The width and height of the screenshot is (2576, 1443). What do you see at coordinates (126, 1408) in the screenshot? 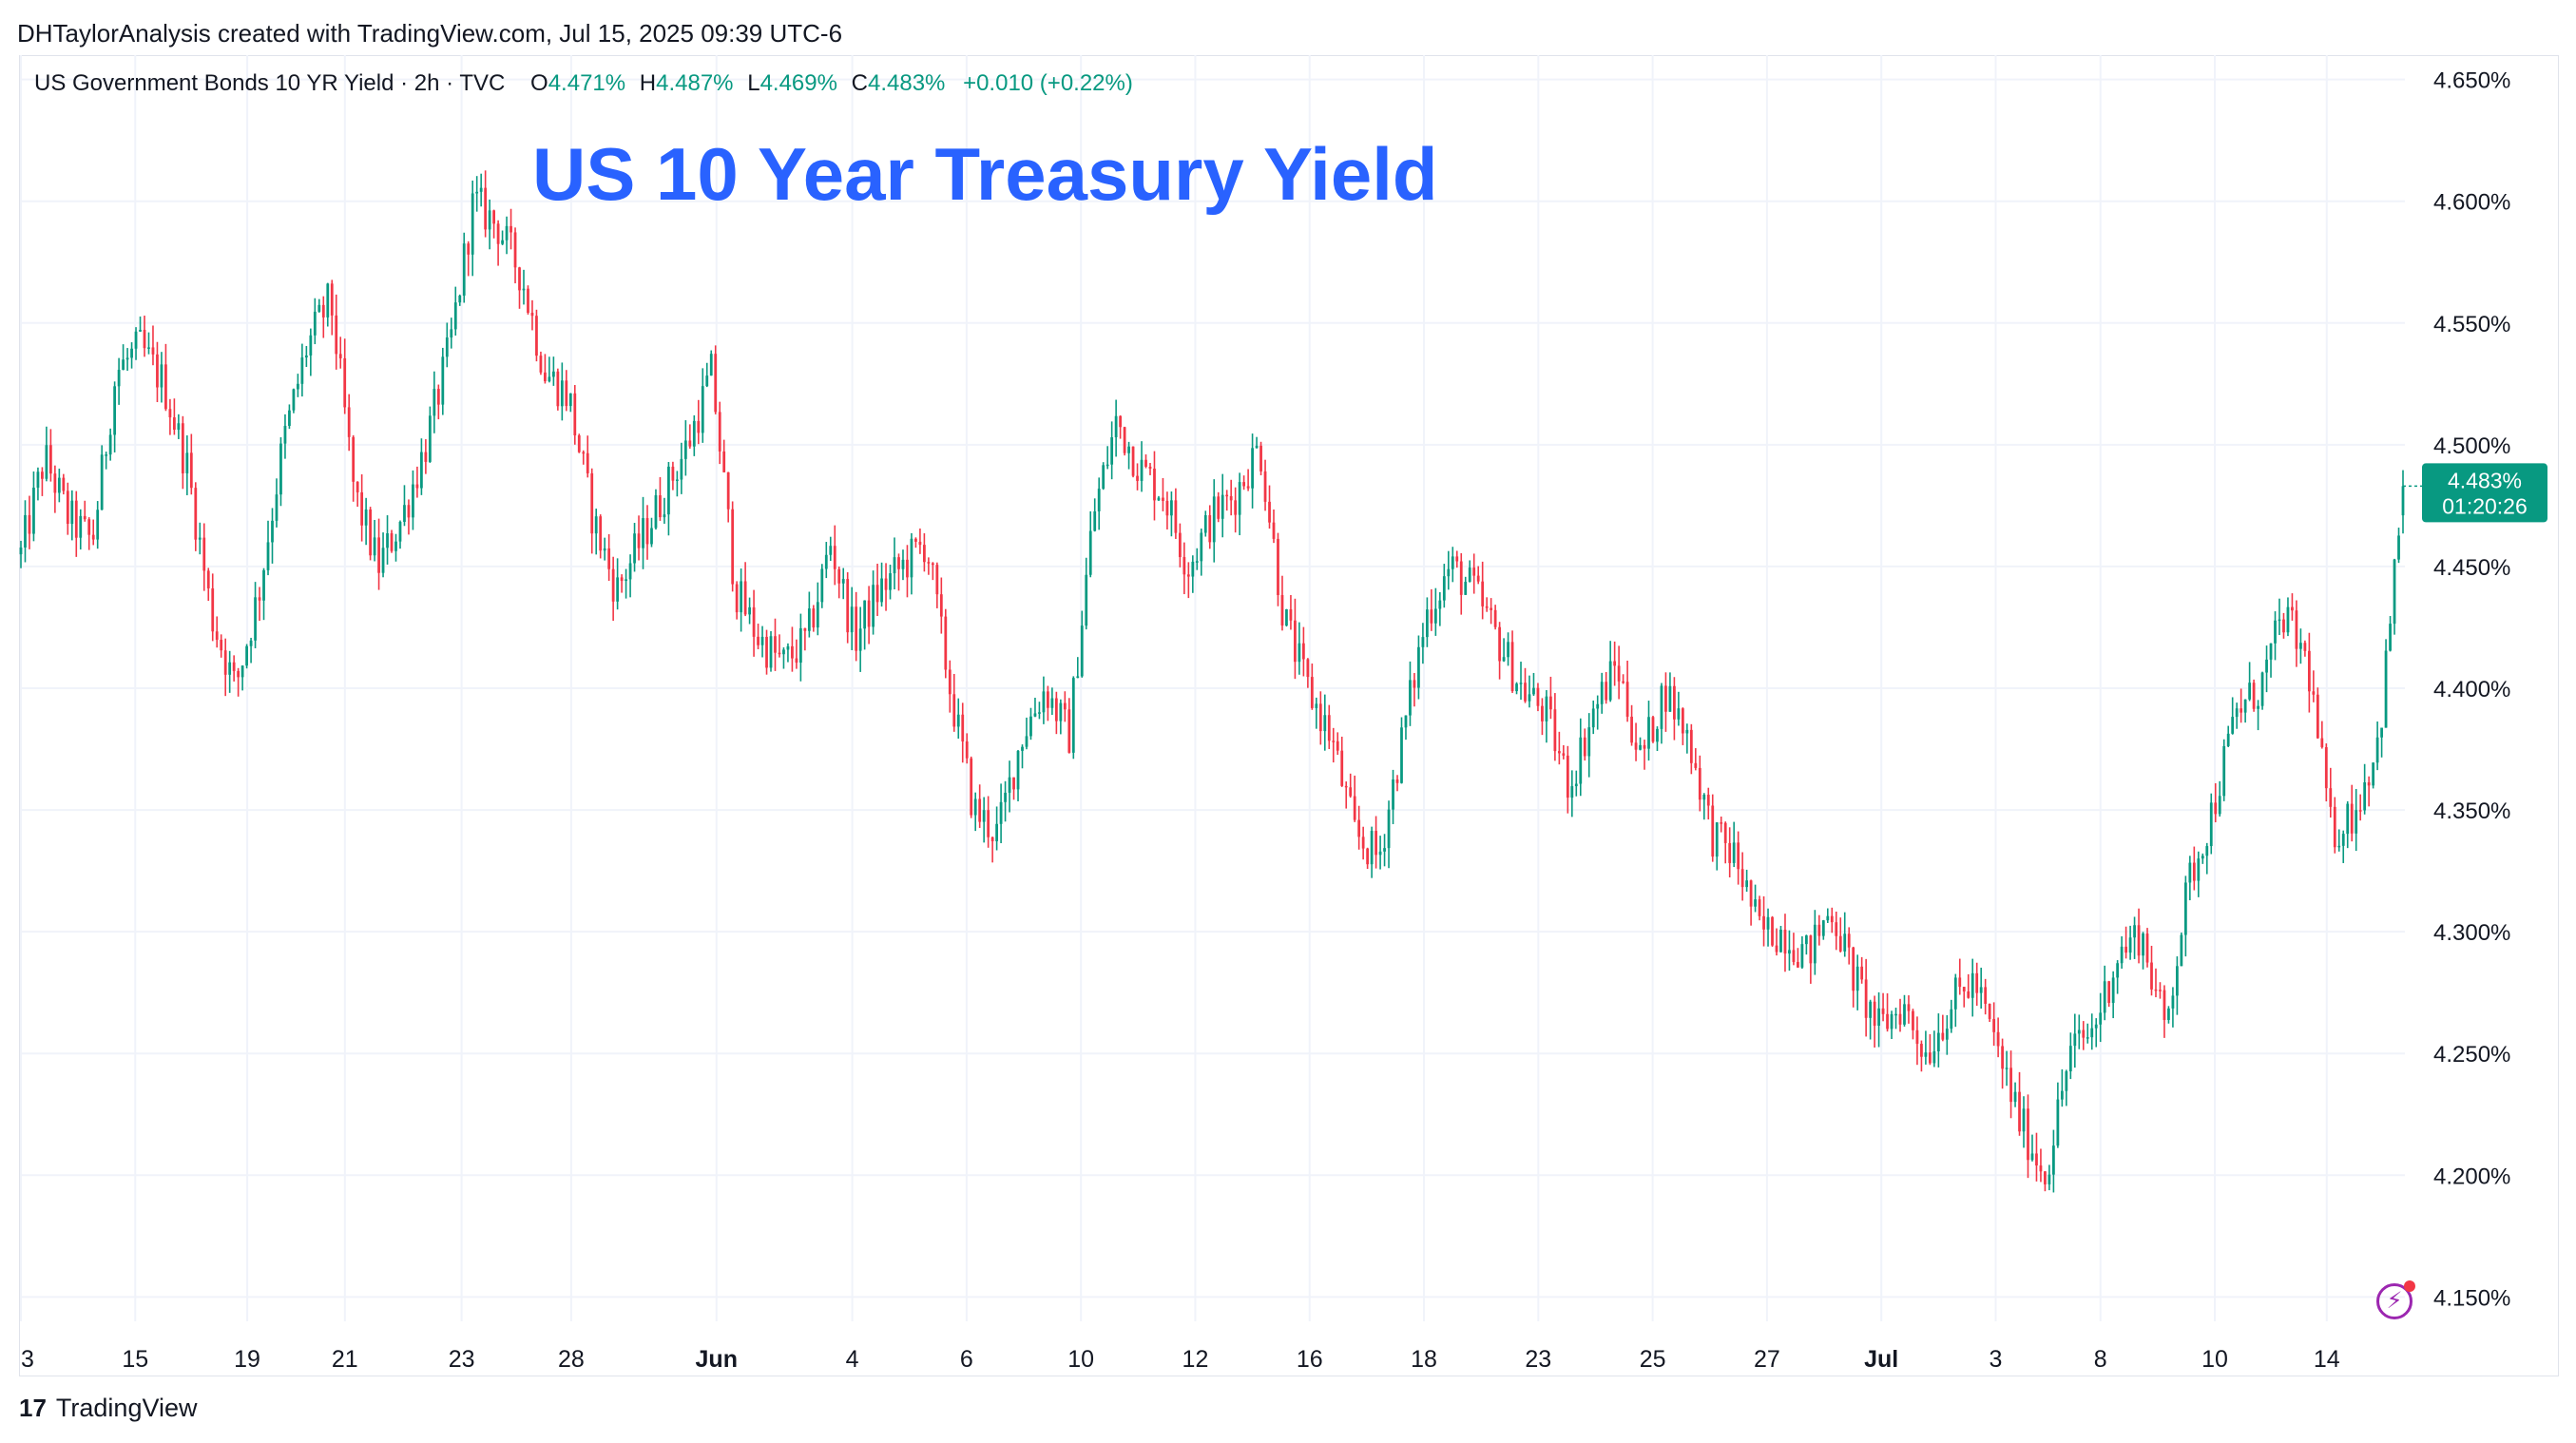
I see `tradingview-brand: TradingView` at bounding box center [126, 1408].